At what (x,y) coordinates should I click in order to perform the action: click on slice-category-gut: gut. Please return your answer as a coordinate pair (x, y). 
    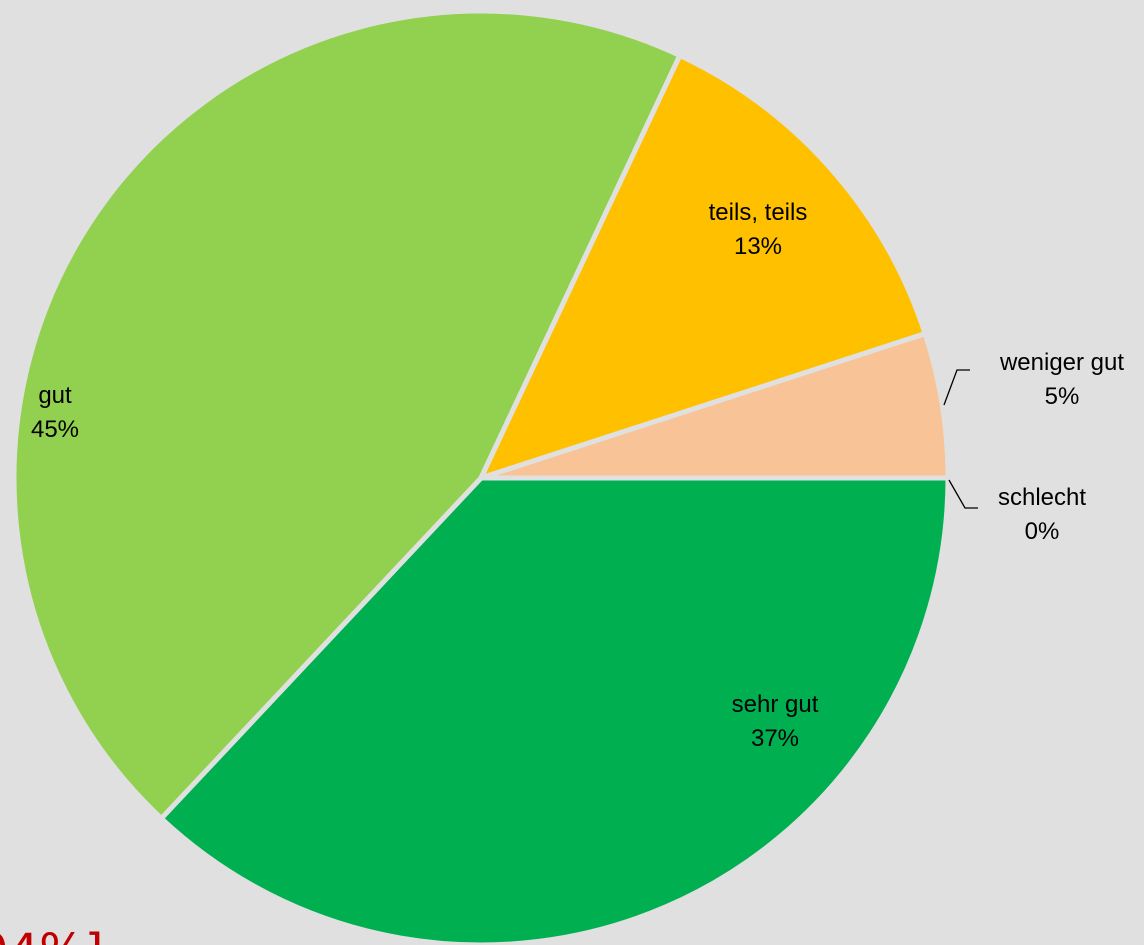
    Looking at the image, I should click on (55, 395).